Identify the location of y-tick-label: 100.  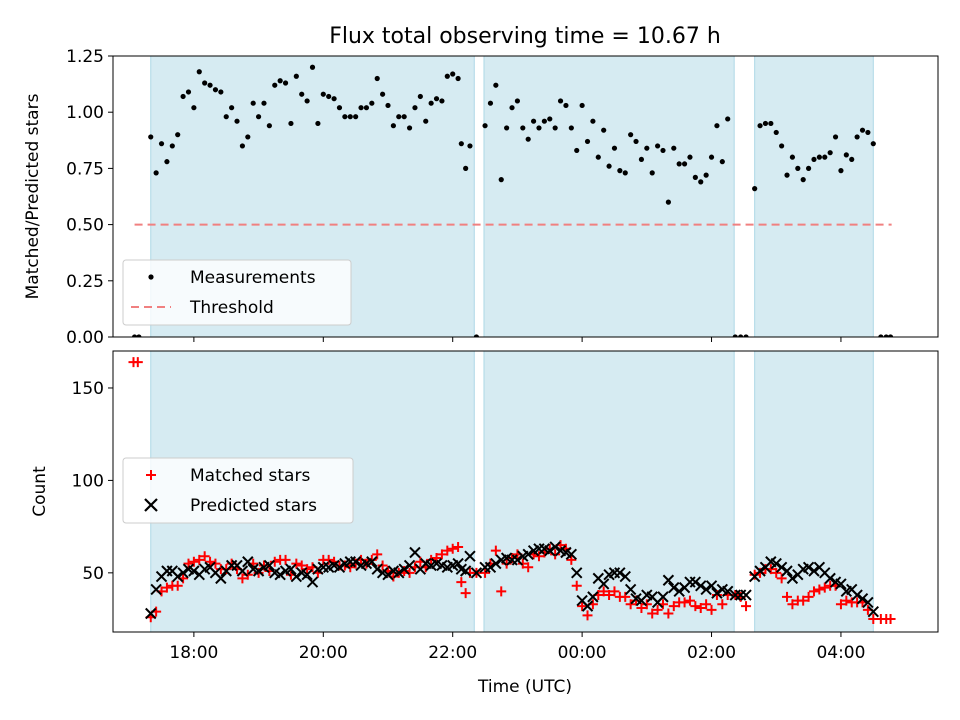
(88, 481).